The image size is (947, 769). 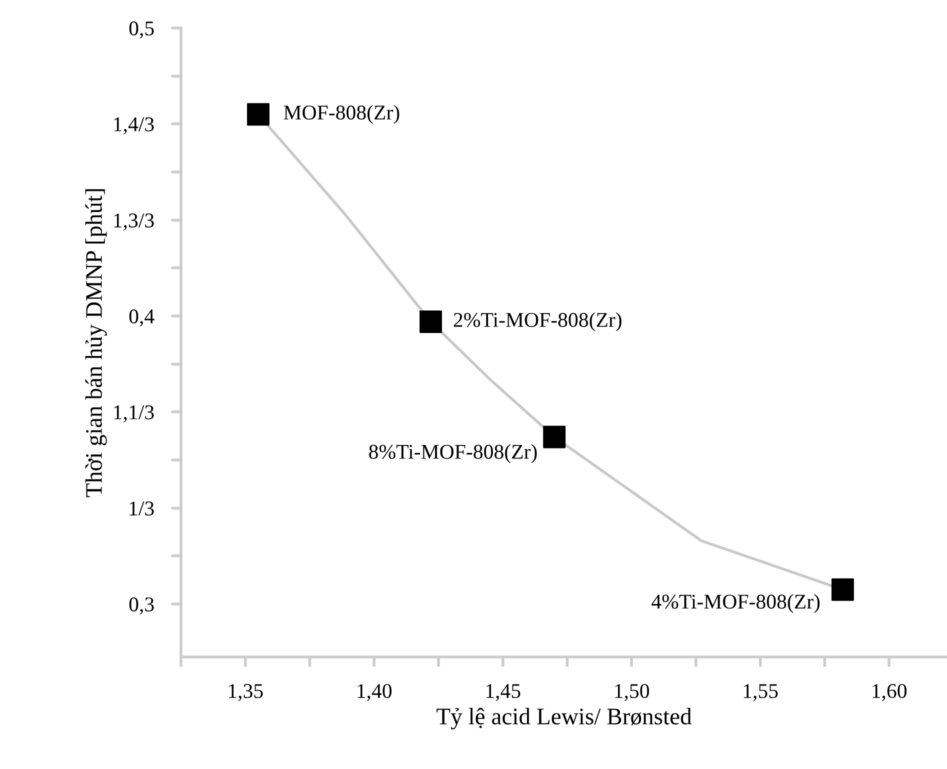 What do you see at coordinates (134, 413) in the screenshot?
I see `y-tick-label: 1,1/3` at bounding box center [134, 413].